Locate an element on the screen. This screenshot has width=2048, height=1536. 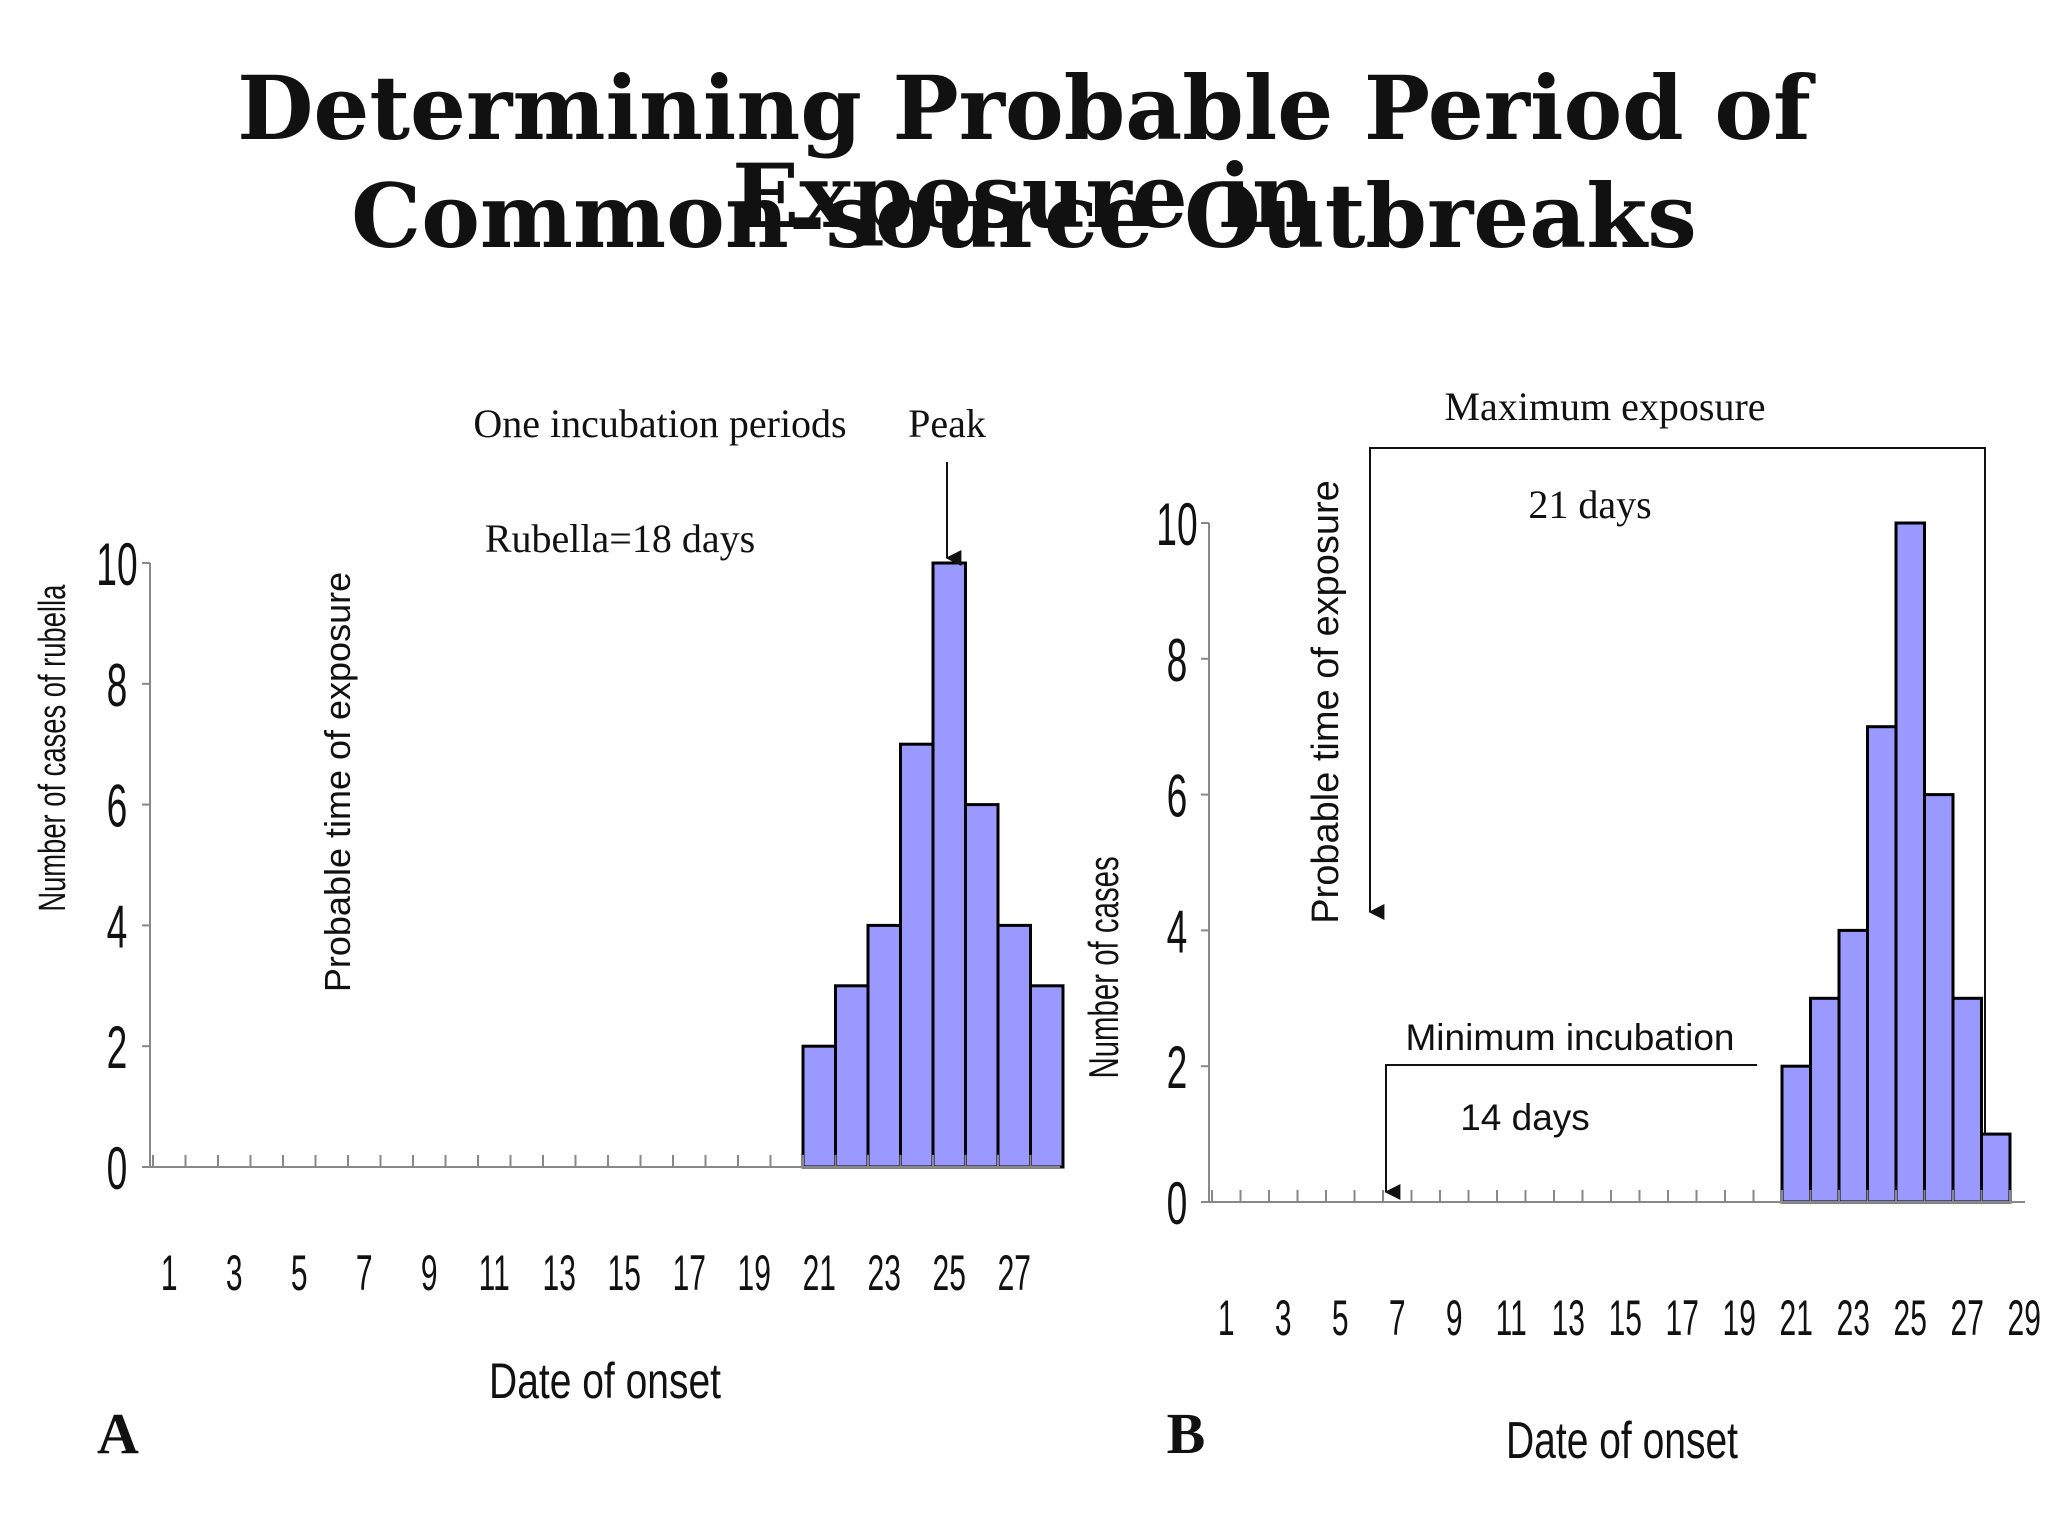
chart-a-x-tick-label: 19 is located at coordinates (754, 1273).